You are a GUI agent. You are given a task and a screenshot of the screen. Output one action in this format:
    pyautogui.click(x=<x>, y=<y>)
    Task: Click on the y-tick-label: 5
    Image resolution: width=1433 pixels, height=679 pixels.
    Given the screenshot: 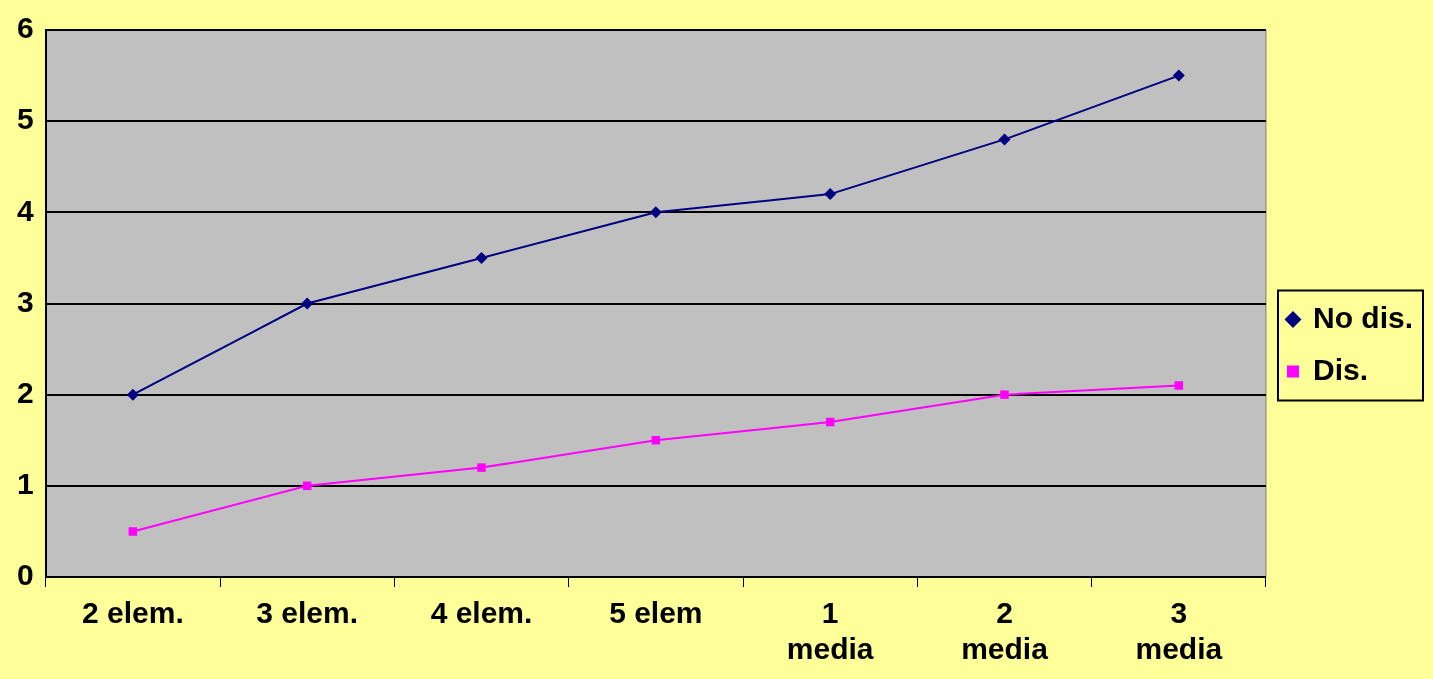 What is the action you would take?
    pyautogui.click(x=25, y=119)
    